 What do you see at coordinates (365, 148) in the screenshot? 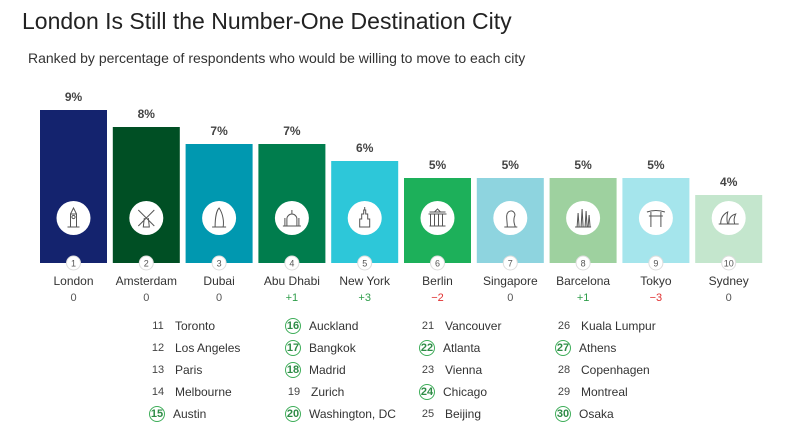
I see `value-label-new-york: 6%` at bounding box center [365, 148].